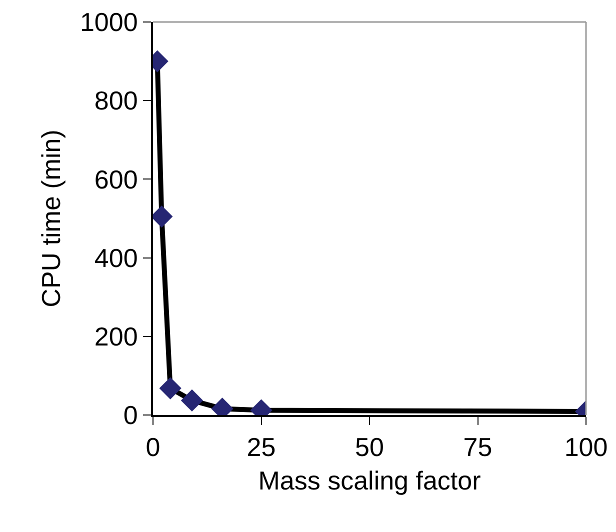 The height and width of the screenshot is (532, 616). Describe the element at coordinates (116, 337) in the screenshot. I see `y-tick-label: 200` at that location.